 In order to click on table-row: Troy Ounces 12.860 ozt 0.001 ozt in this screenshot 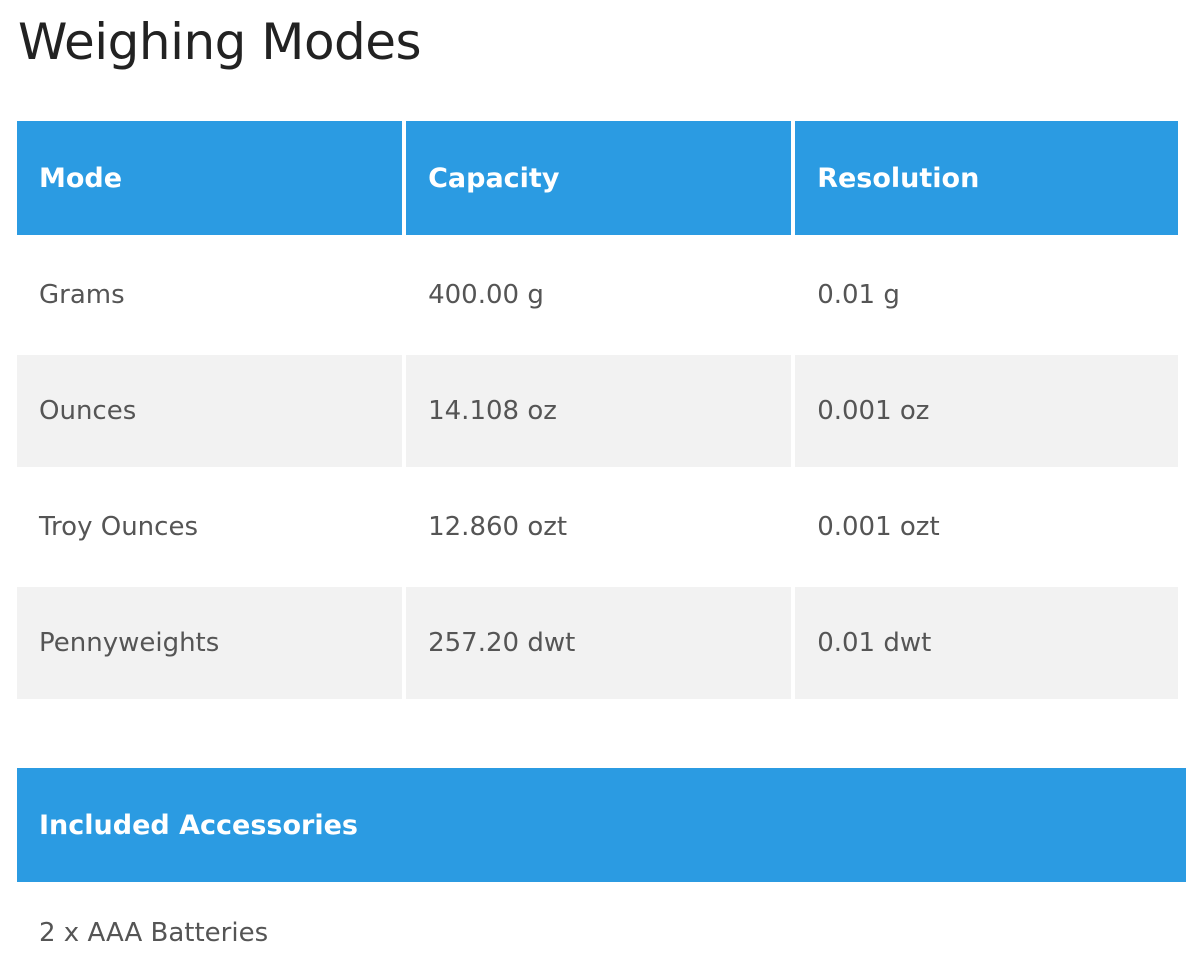, I will do `click(597, 527)`.